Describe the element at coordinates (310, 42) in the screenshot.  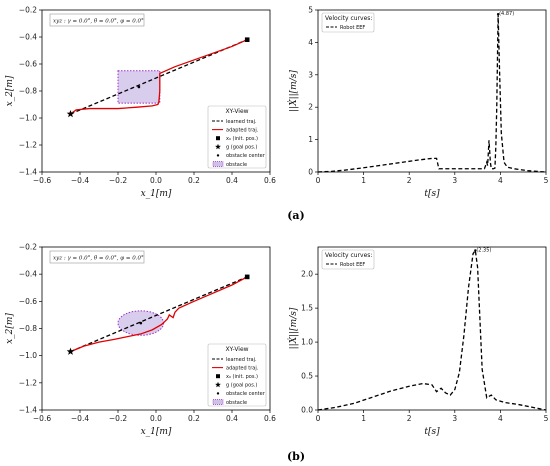
I see `y-tick-label: 4` at that location.